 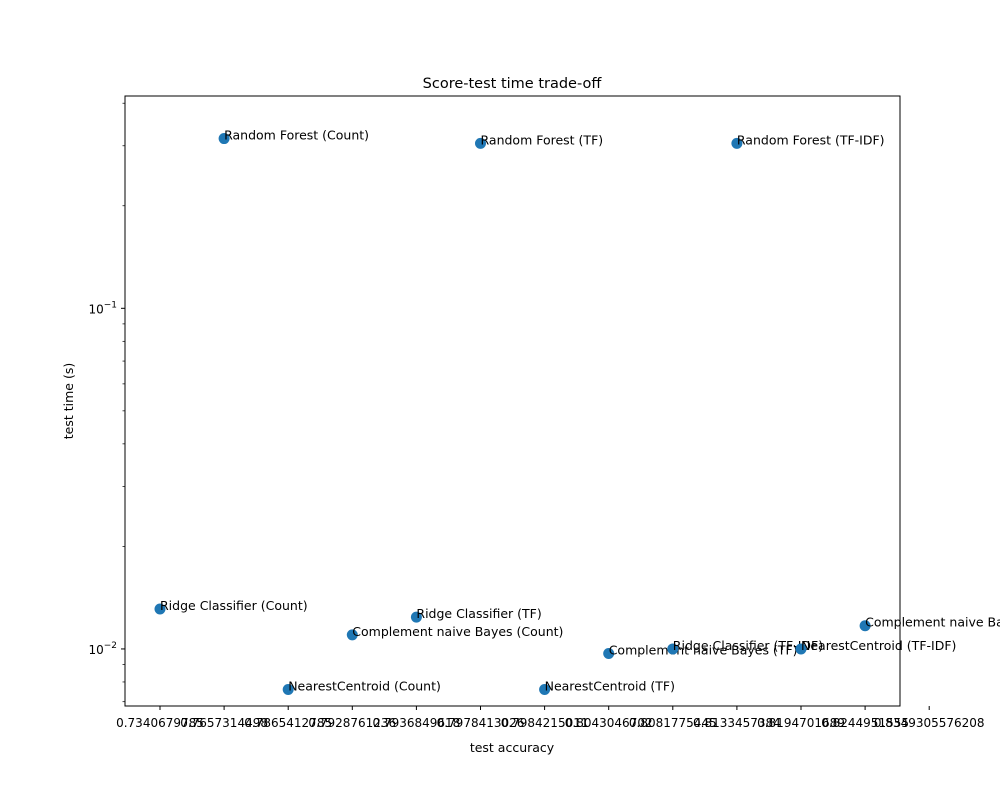 I want to click on x-axis-label: test accuracy, so click(x=512, y=747).